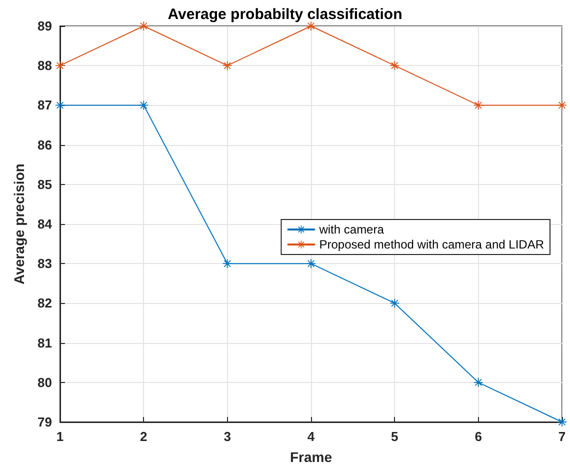 The width and height of the screenshot is (570, 474). I want to click on y-tick-label: 83, so click(45, 264).